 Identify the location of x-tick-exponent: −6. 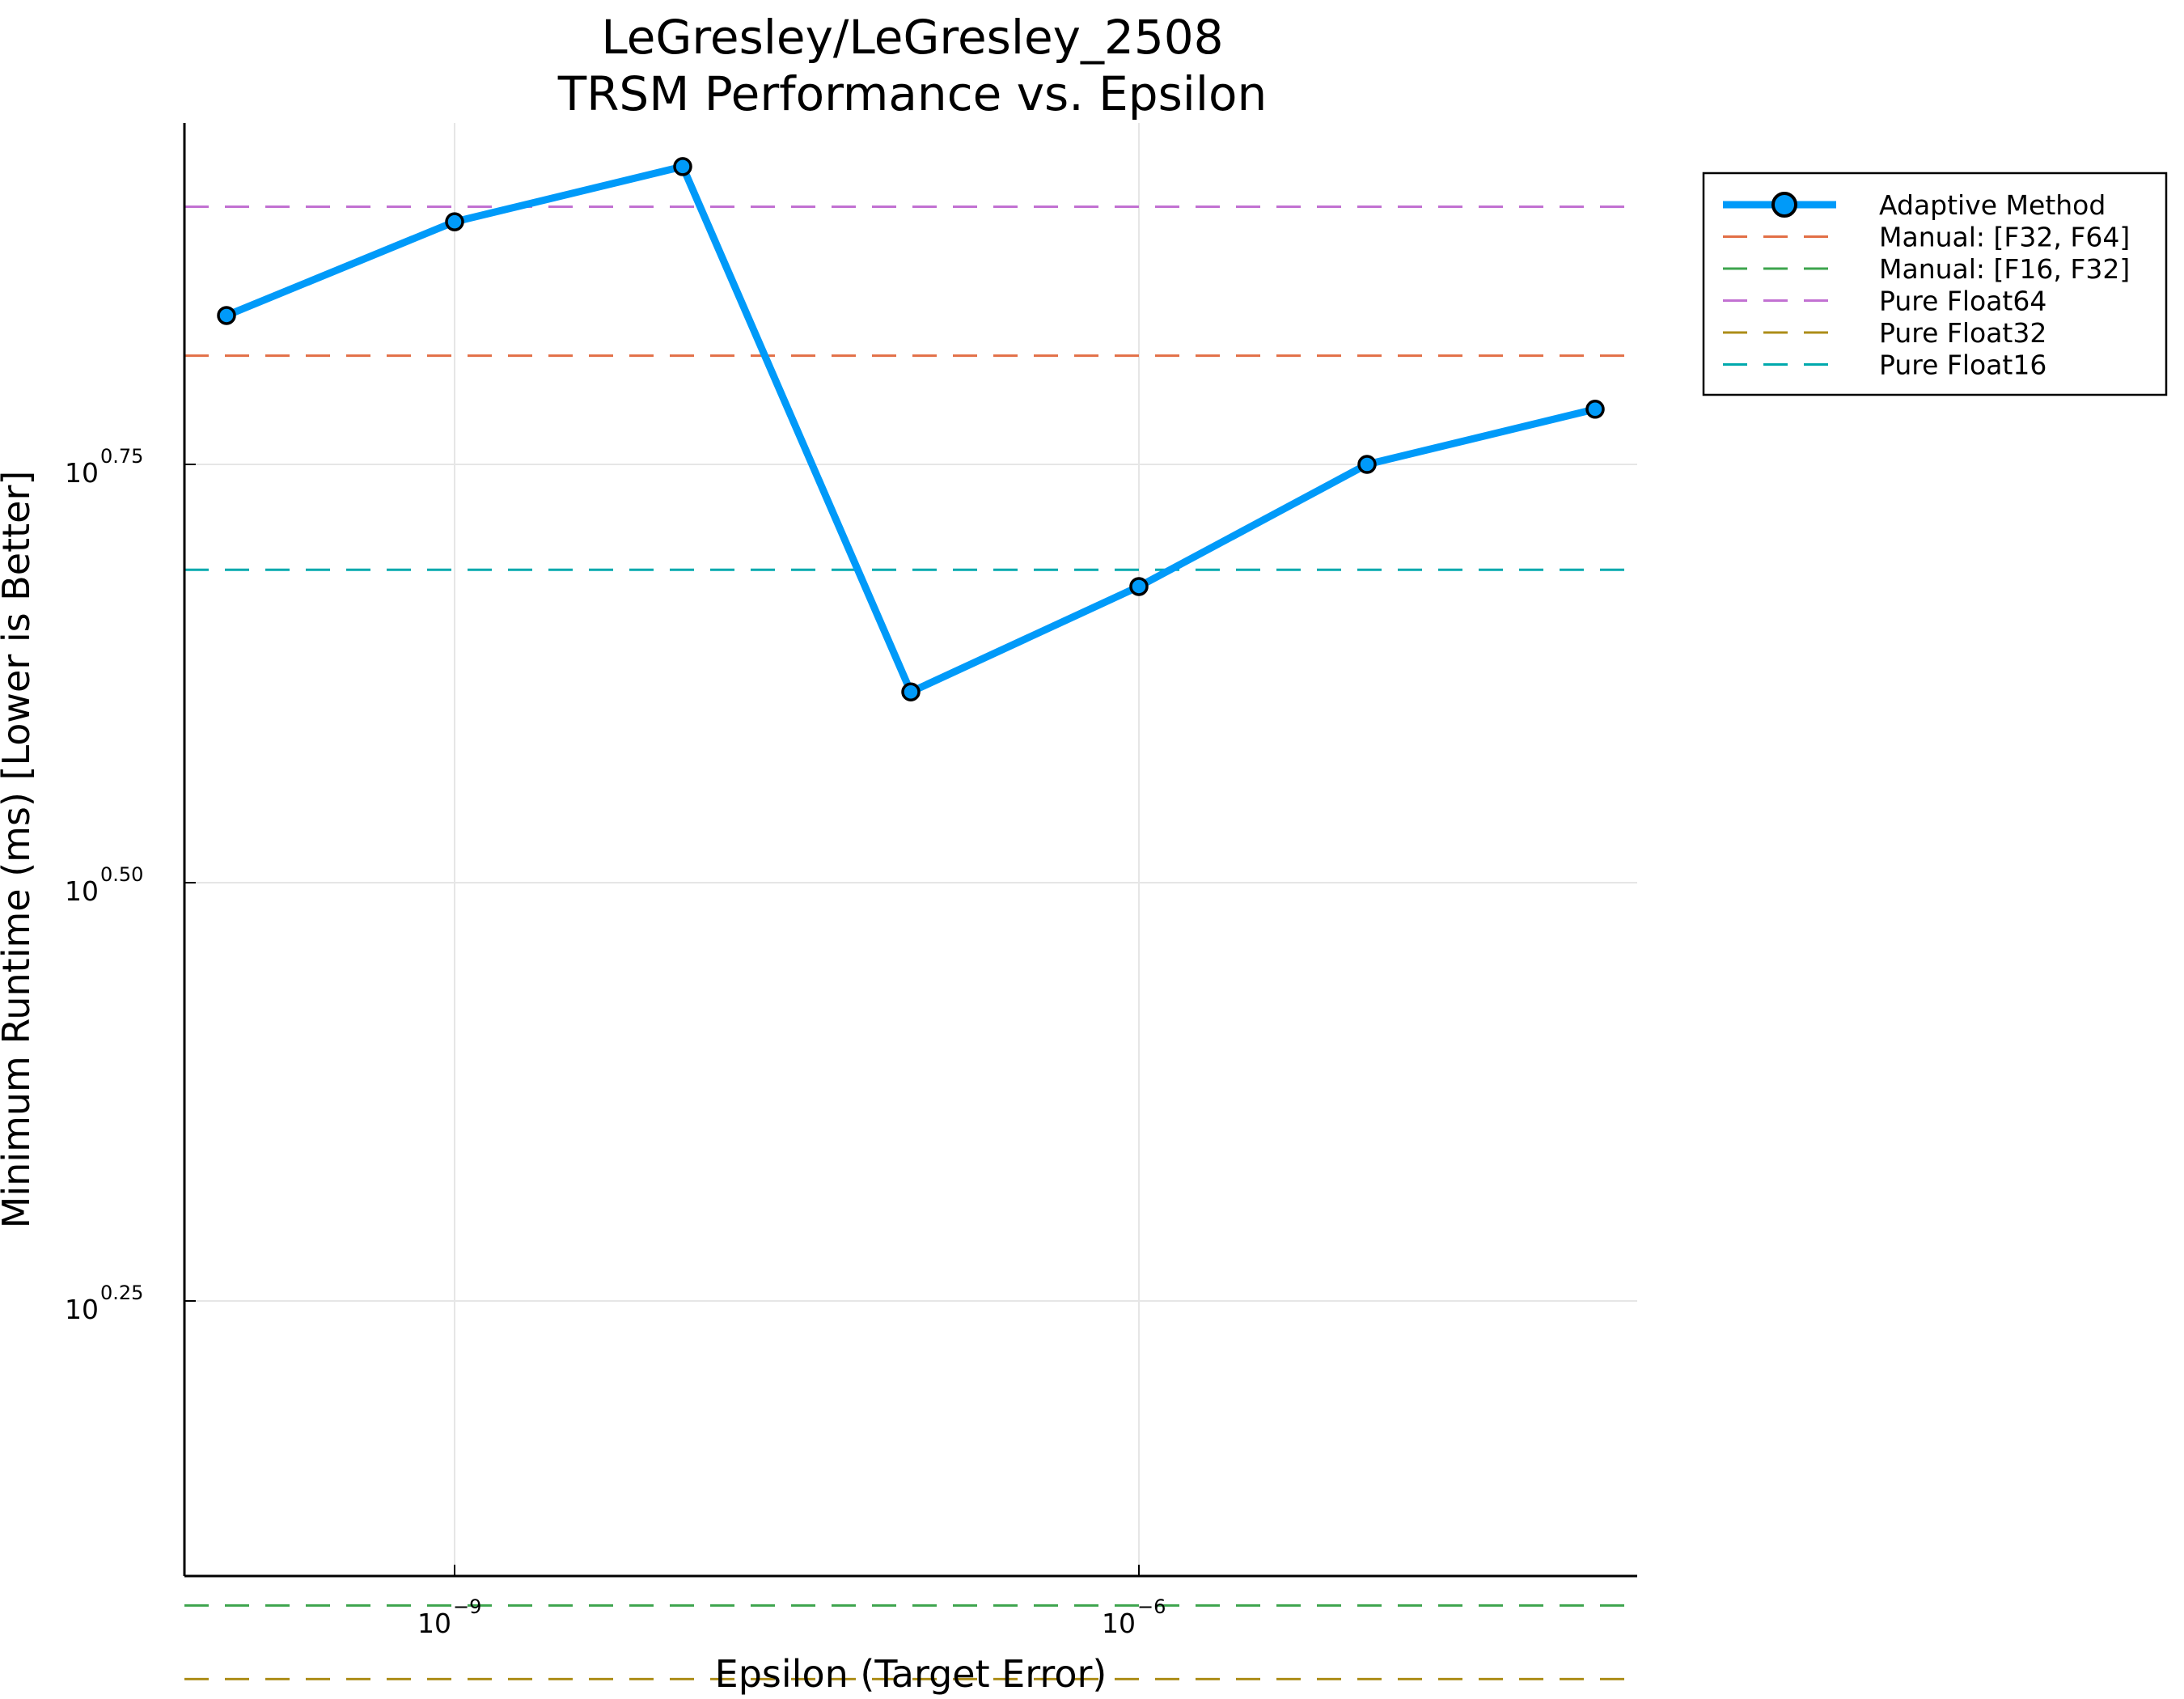
(1151, 1606).